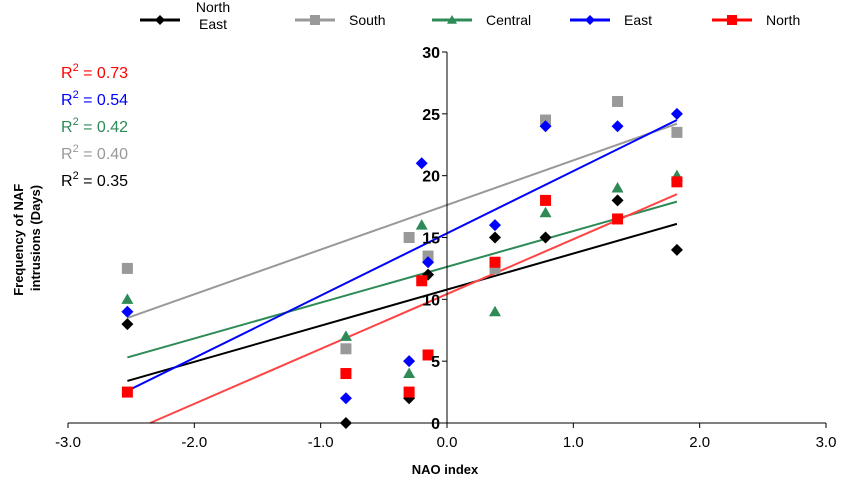  What do you see at coordinates (35, 238) in the screenshot?
I see `y-axis-title-line-2: intrusions (Days)` at bounding box center [35, 238].